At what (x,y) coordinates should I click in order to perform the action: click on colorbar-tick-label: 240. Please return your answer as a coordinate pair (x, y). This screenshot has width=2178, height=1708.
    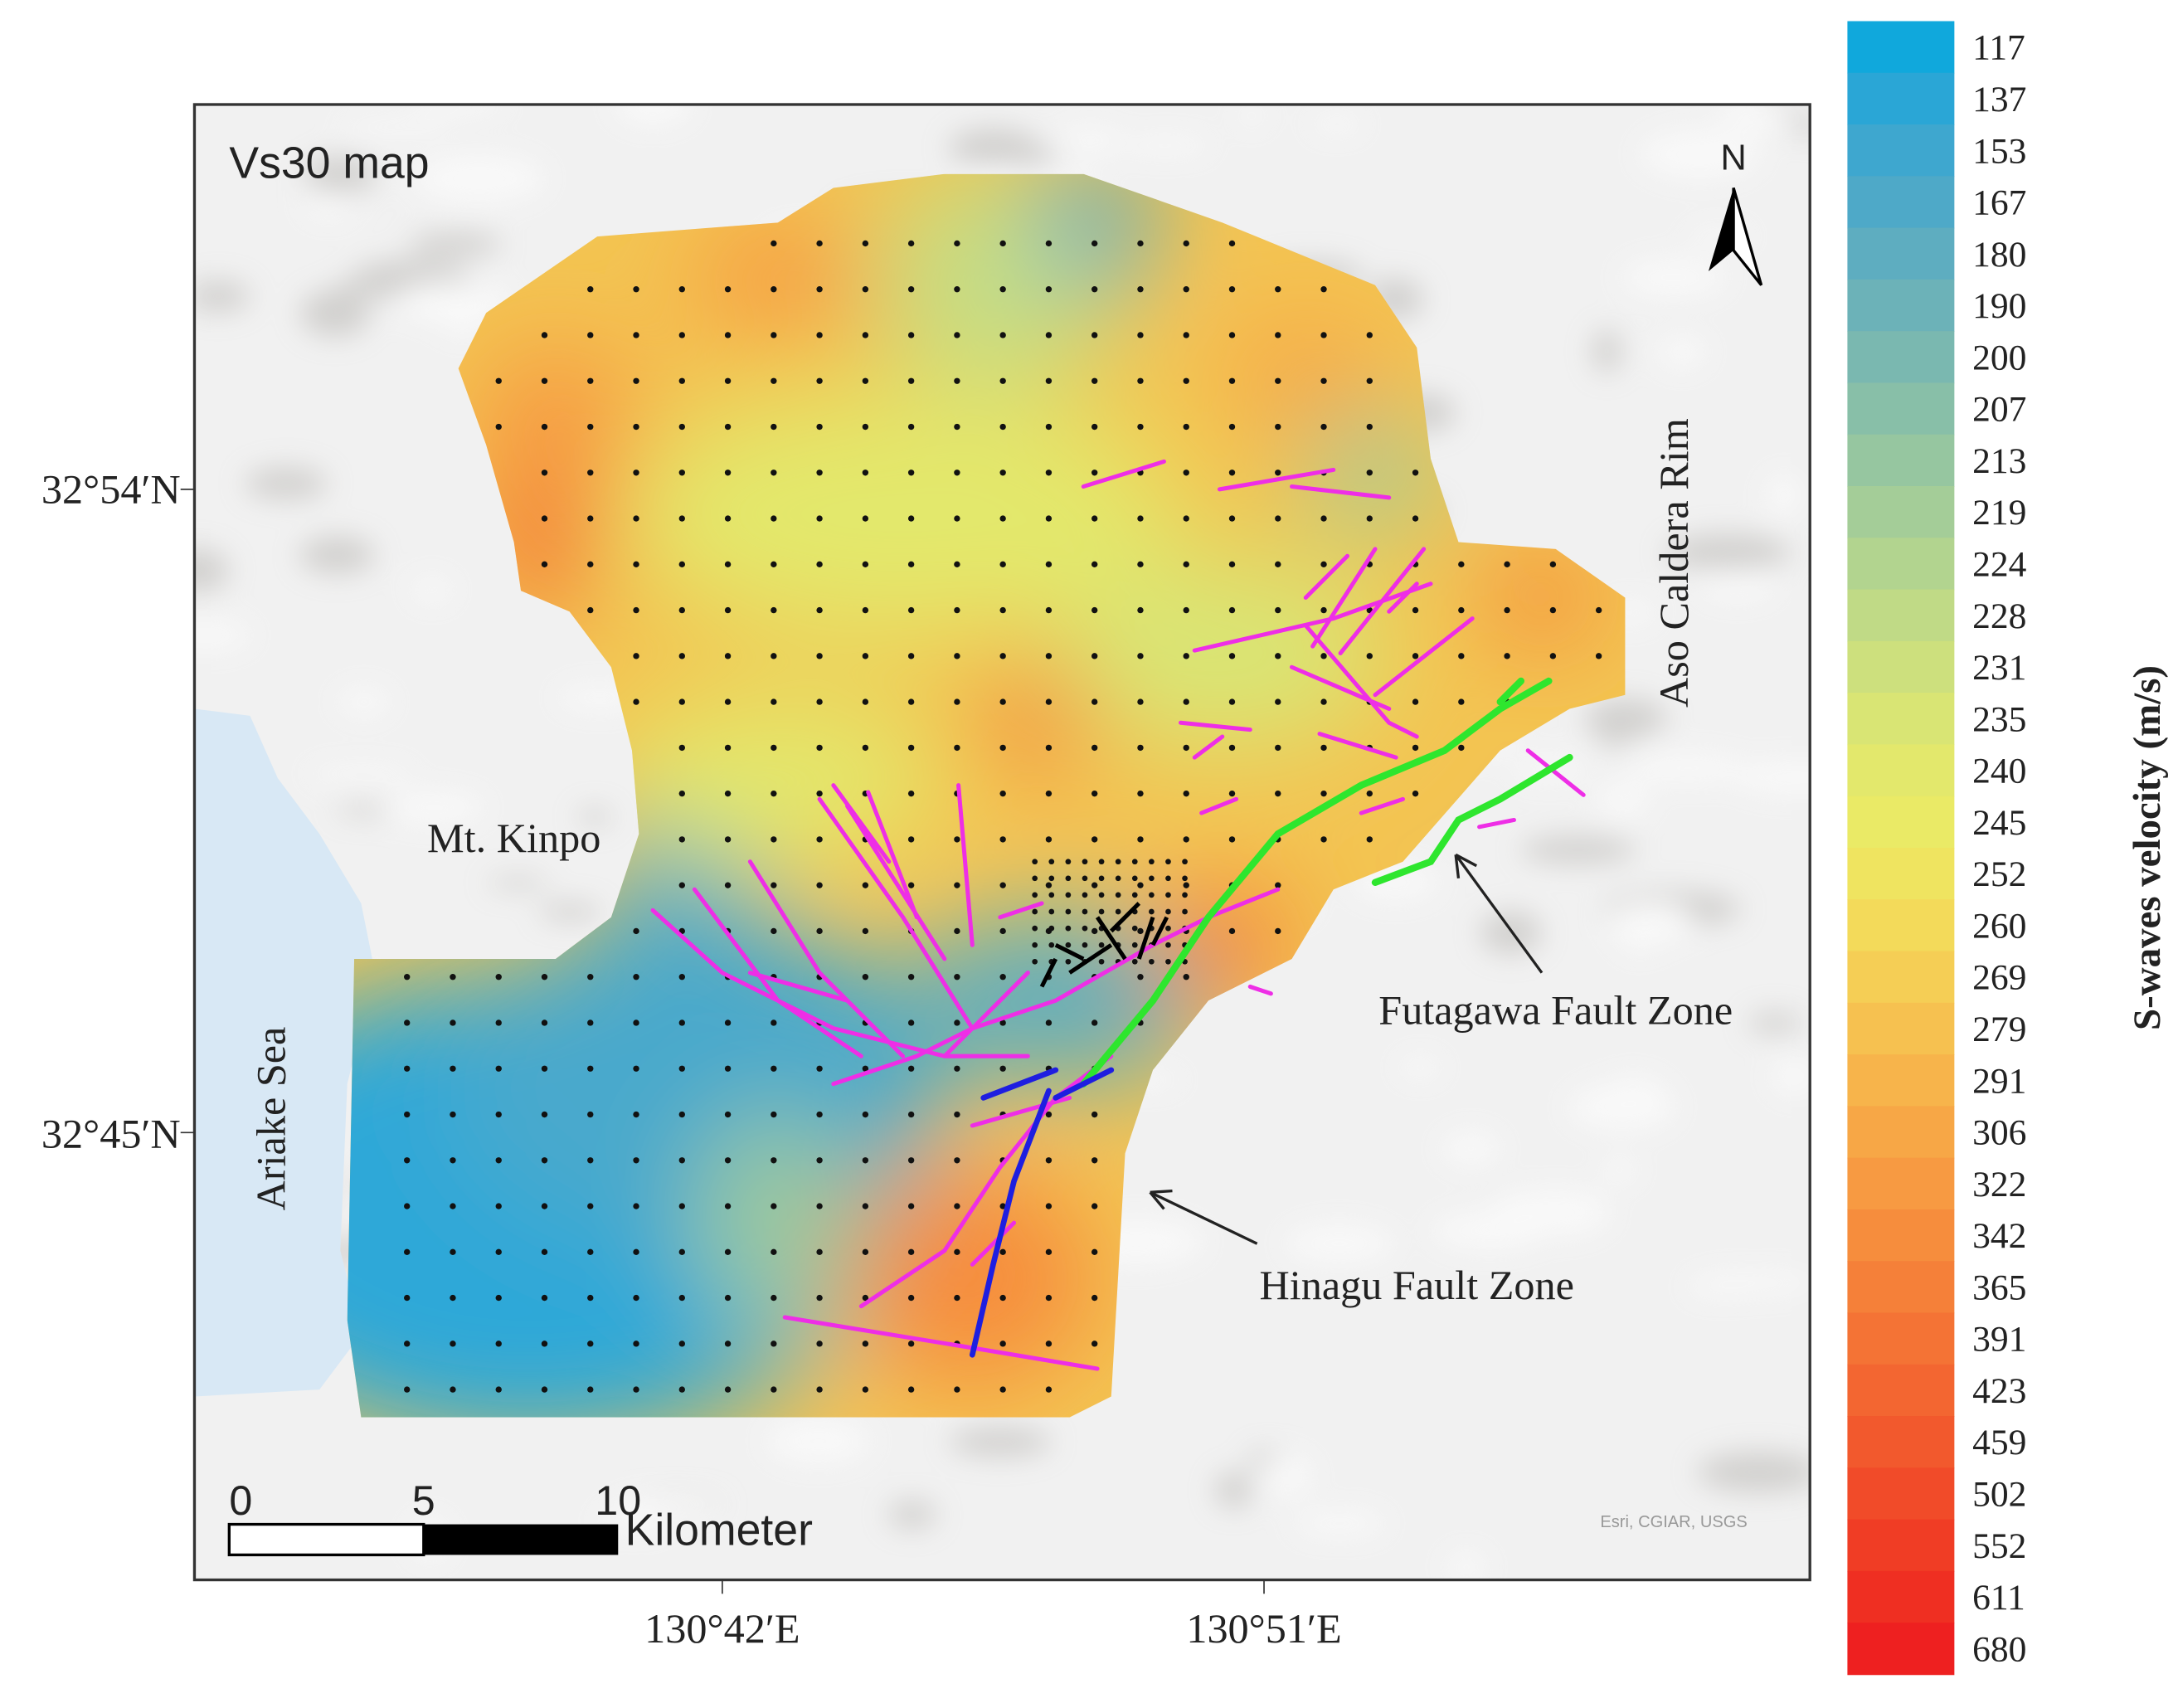
    Looking at the image, I should click on (1999, 771).